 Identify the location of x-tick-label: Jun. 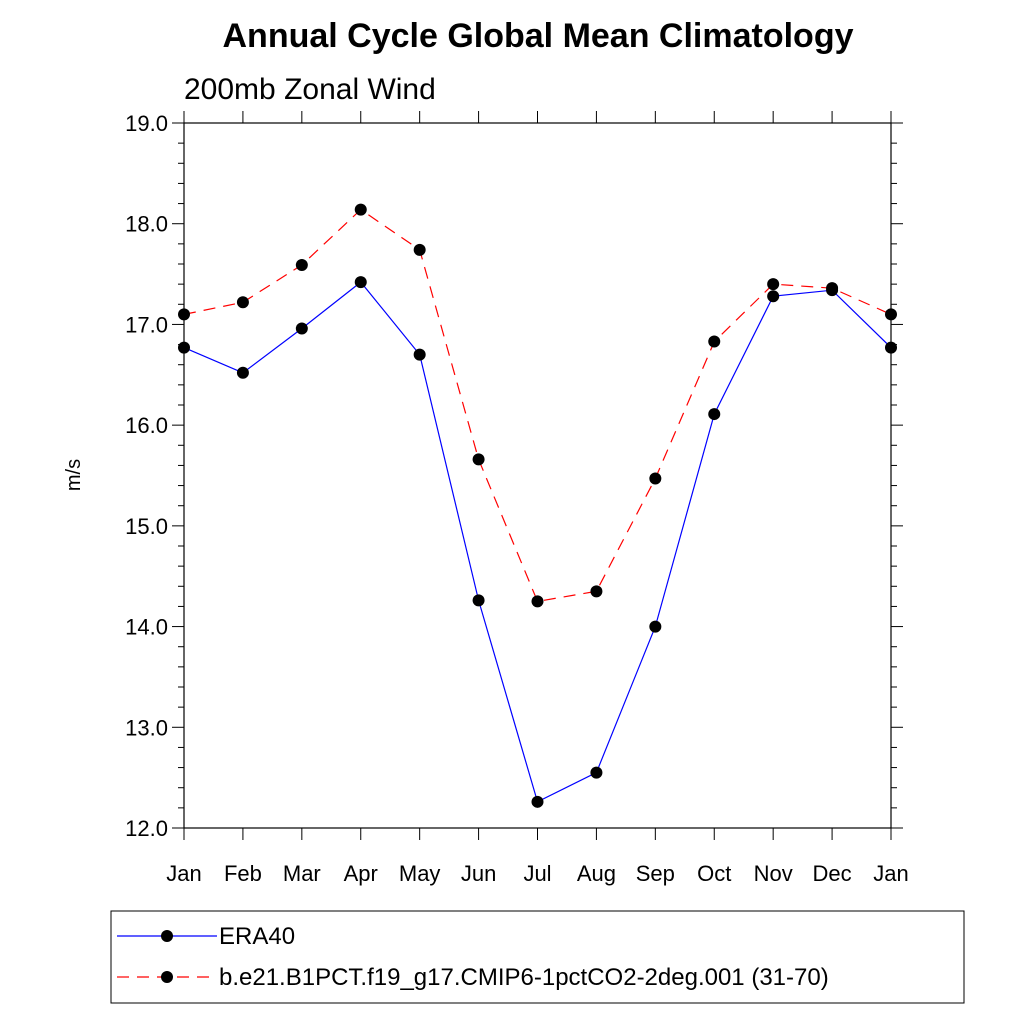
(478, 873).